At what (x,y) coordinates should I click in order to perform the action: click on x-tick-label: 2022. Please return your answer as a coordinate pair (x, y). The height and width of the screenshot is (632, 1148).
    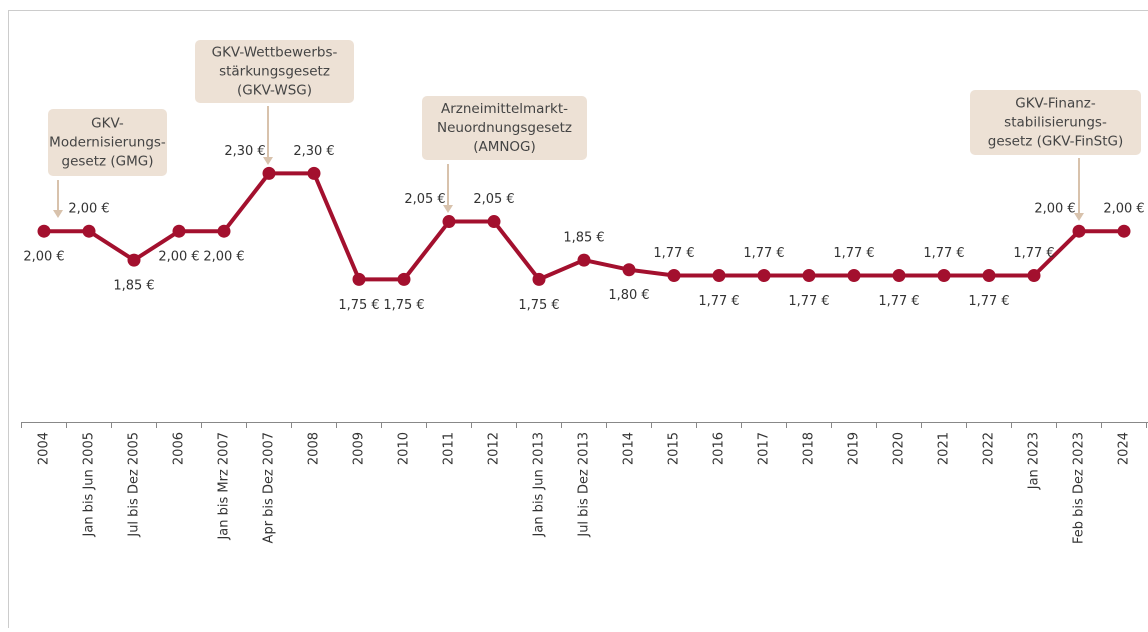
    Looking at the image, I should click on (989, 448).